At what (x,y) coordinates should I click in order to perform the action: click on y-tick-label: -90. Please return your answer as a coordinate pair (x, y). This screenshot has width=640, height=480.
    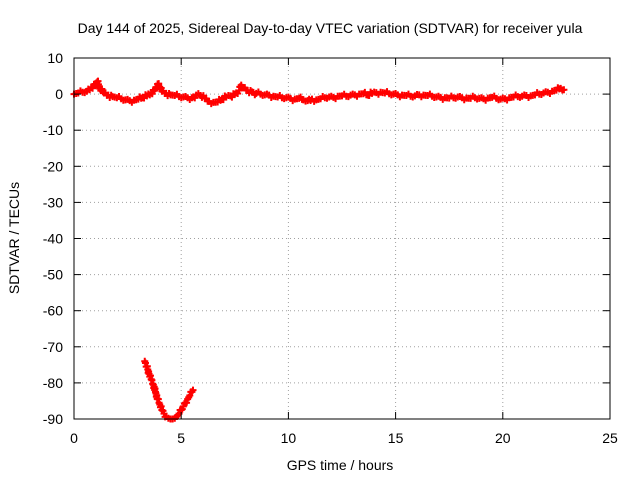
    Looking at the image, I should click on (53, 419).